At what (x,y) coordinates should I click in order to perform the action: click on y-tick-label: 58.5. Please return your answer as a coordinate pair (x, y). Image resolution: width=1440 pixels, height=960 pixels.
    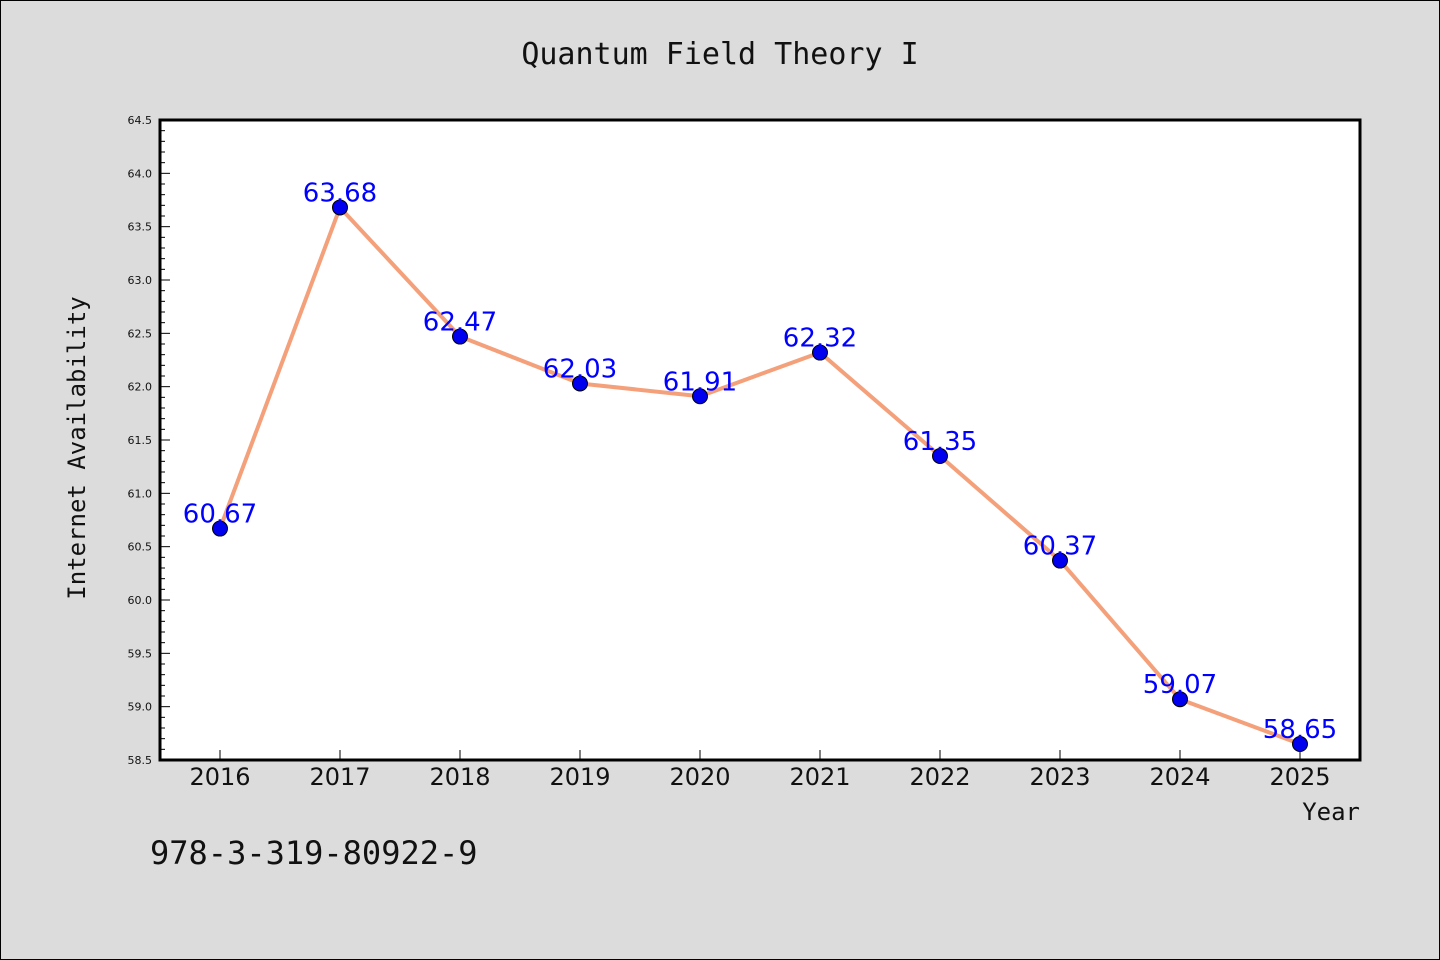
    Looking at the image, I should click on (140, 760).